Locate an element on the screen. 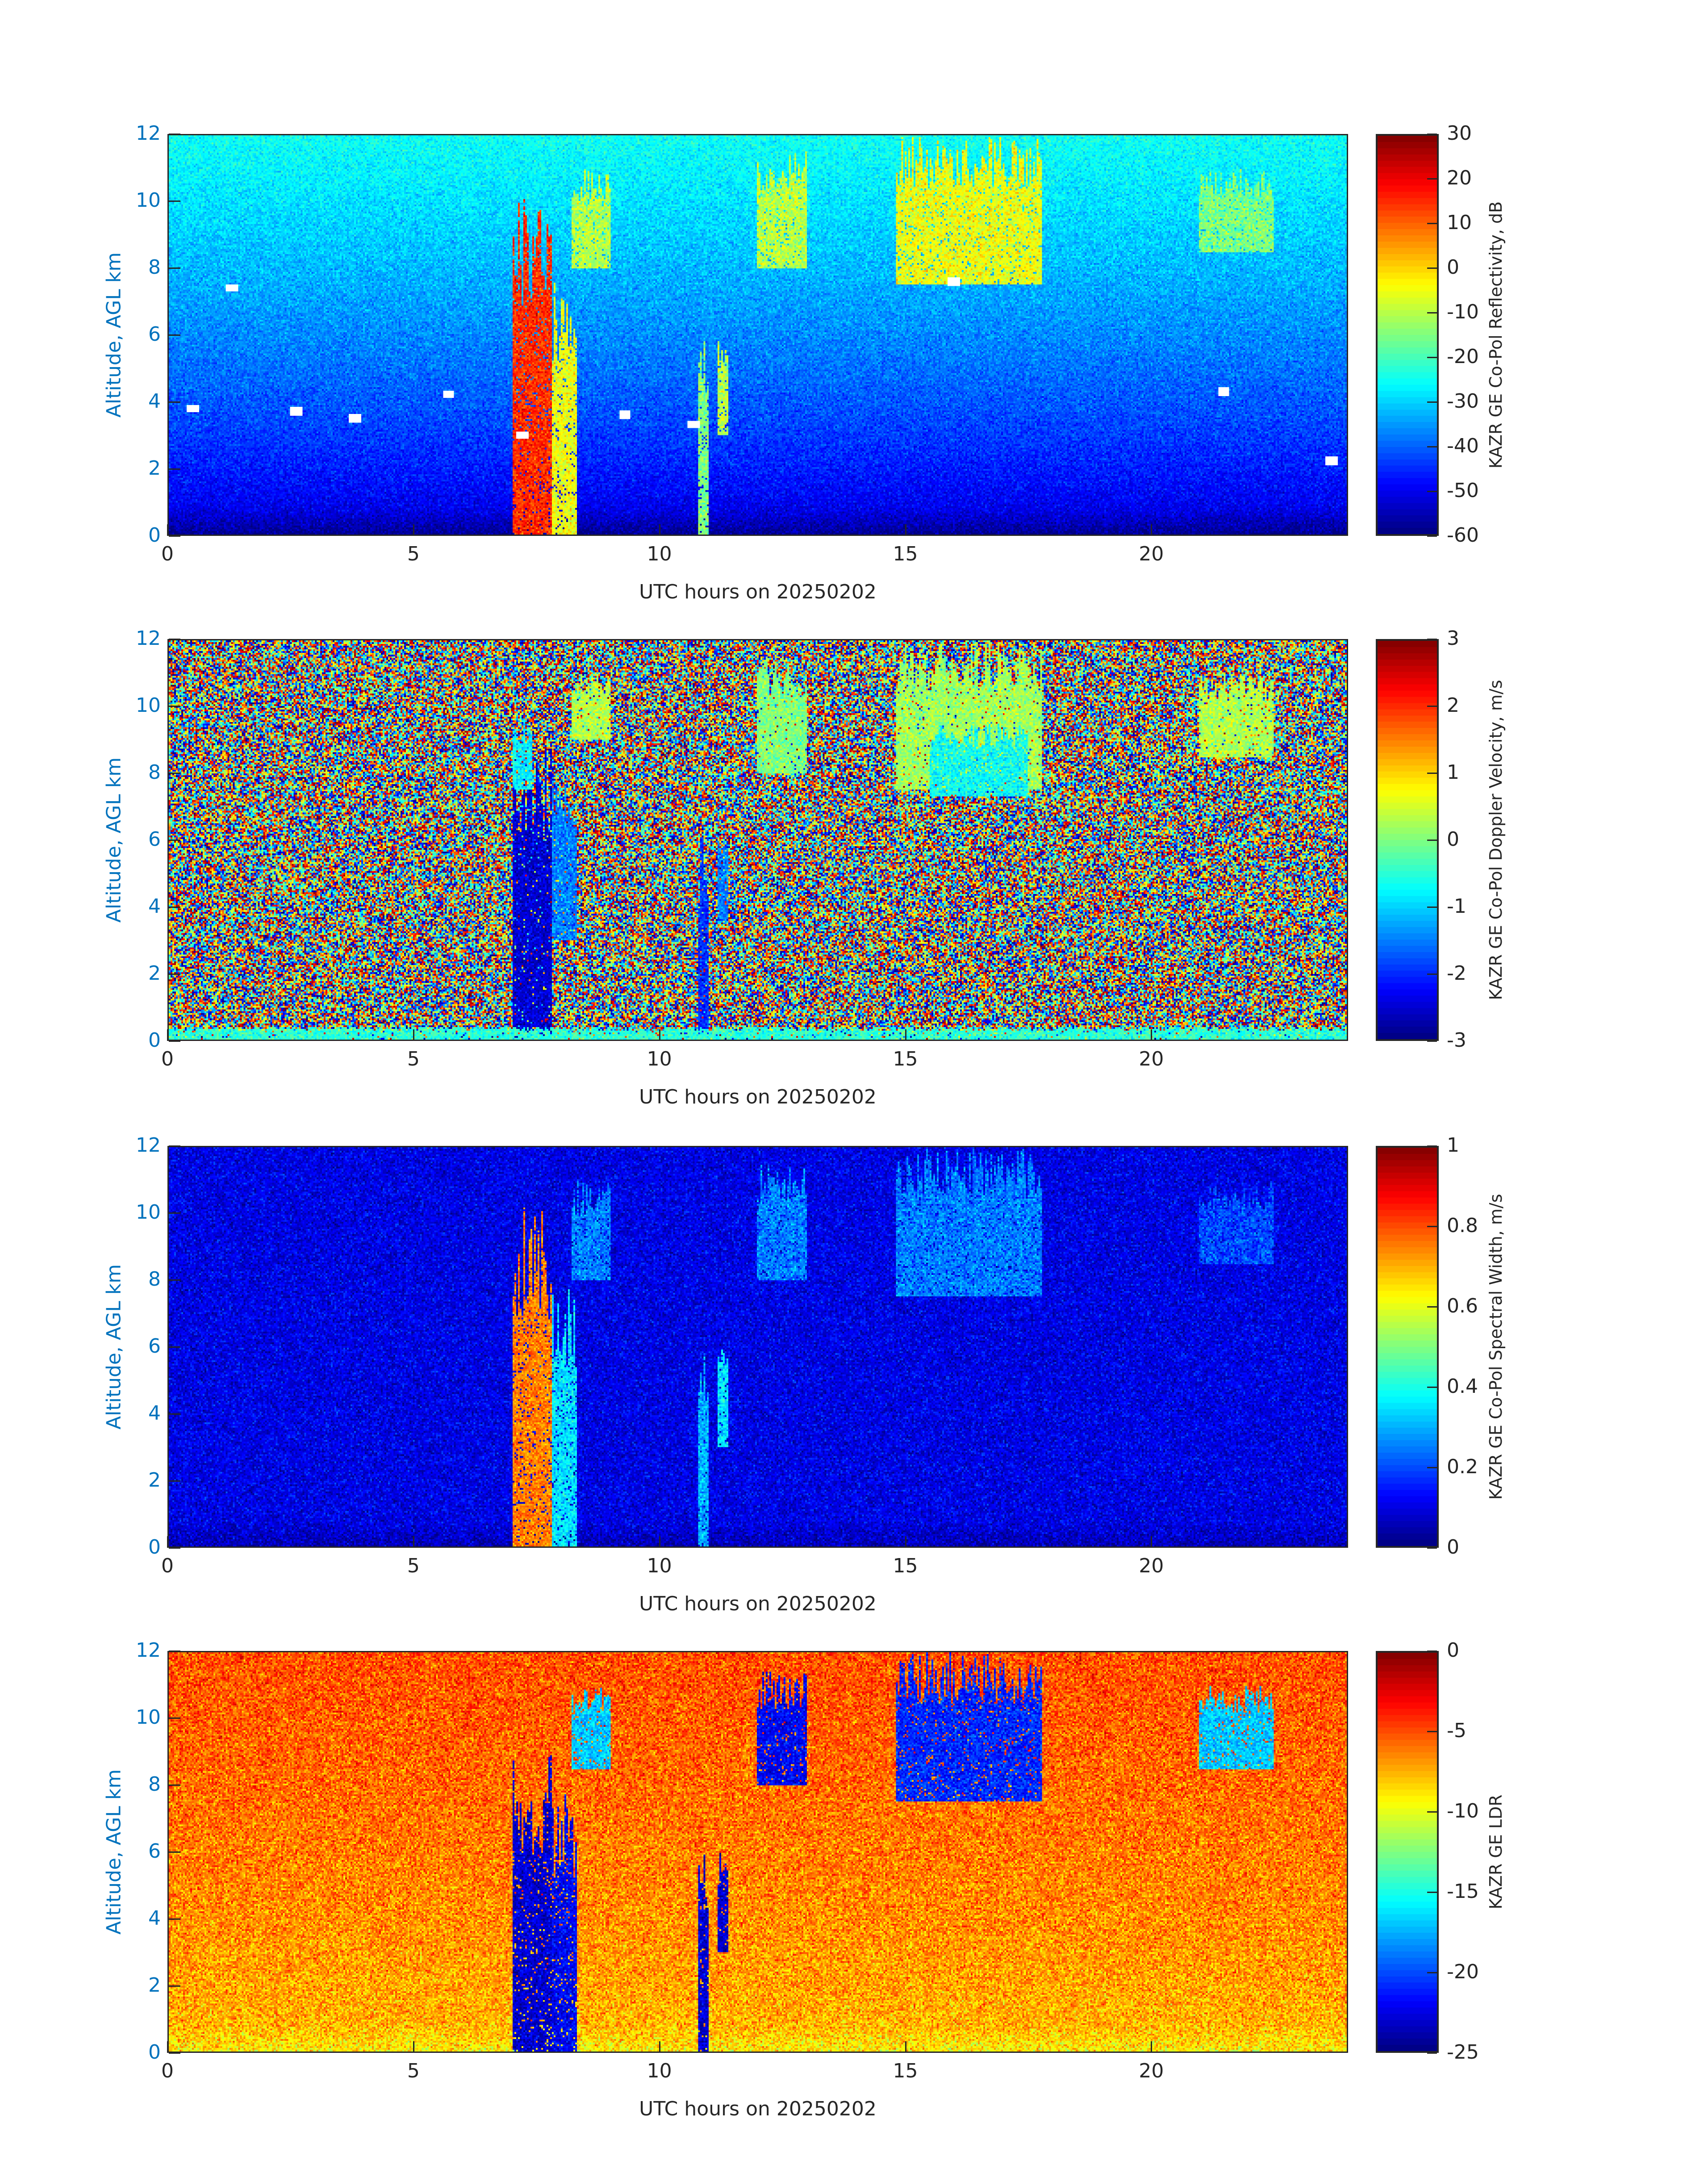  colorbar-tick-label: -25 is located at coordinates (1463, 2052).